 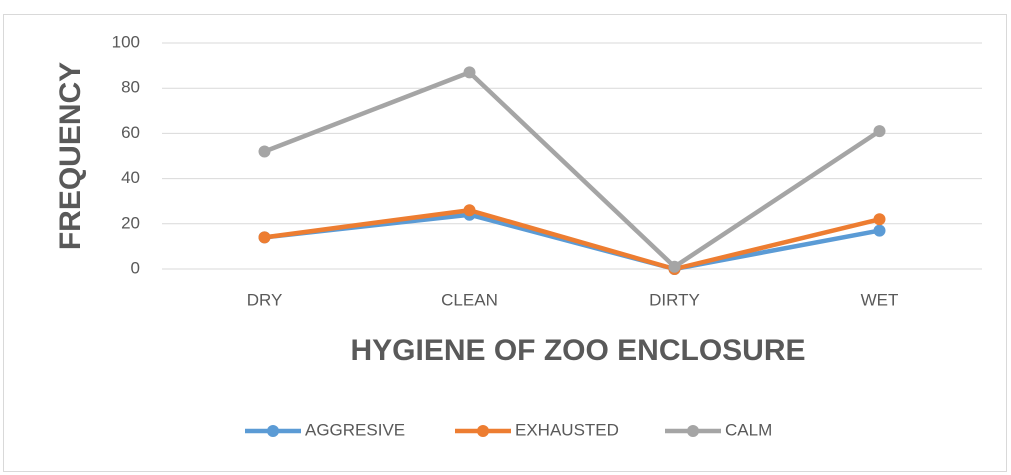 What do you see at coordinates (130, 222) in the screenshot?
I see `y-tick-label: 20` at bounding box center [130, 222].